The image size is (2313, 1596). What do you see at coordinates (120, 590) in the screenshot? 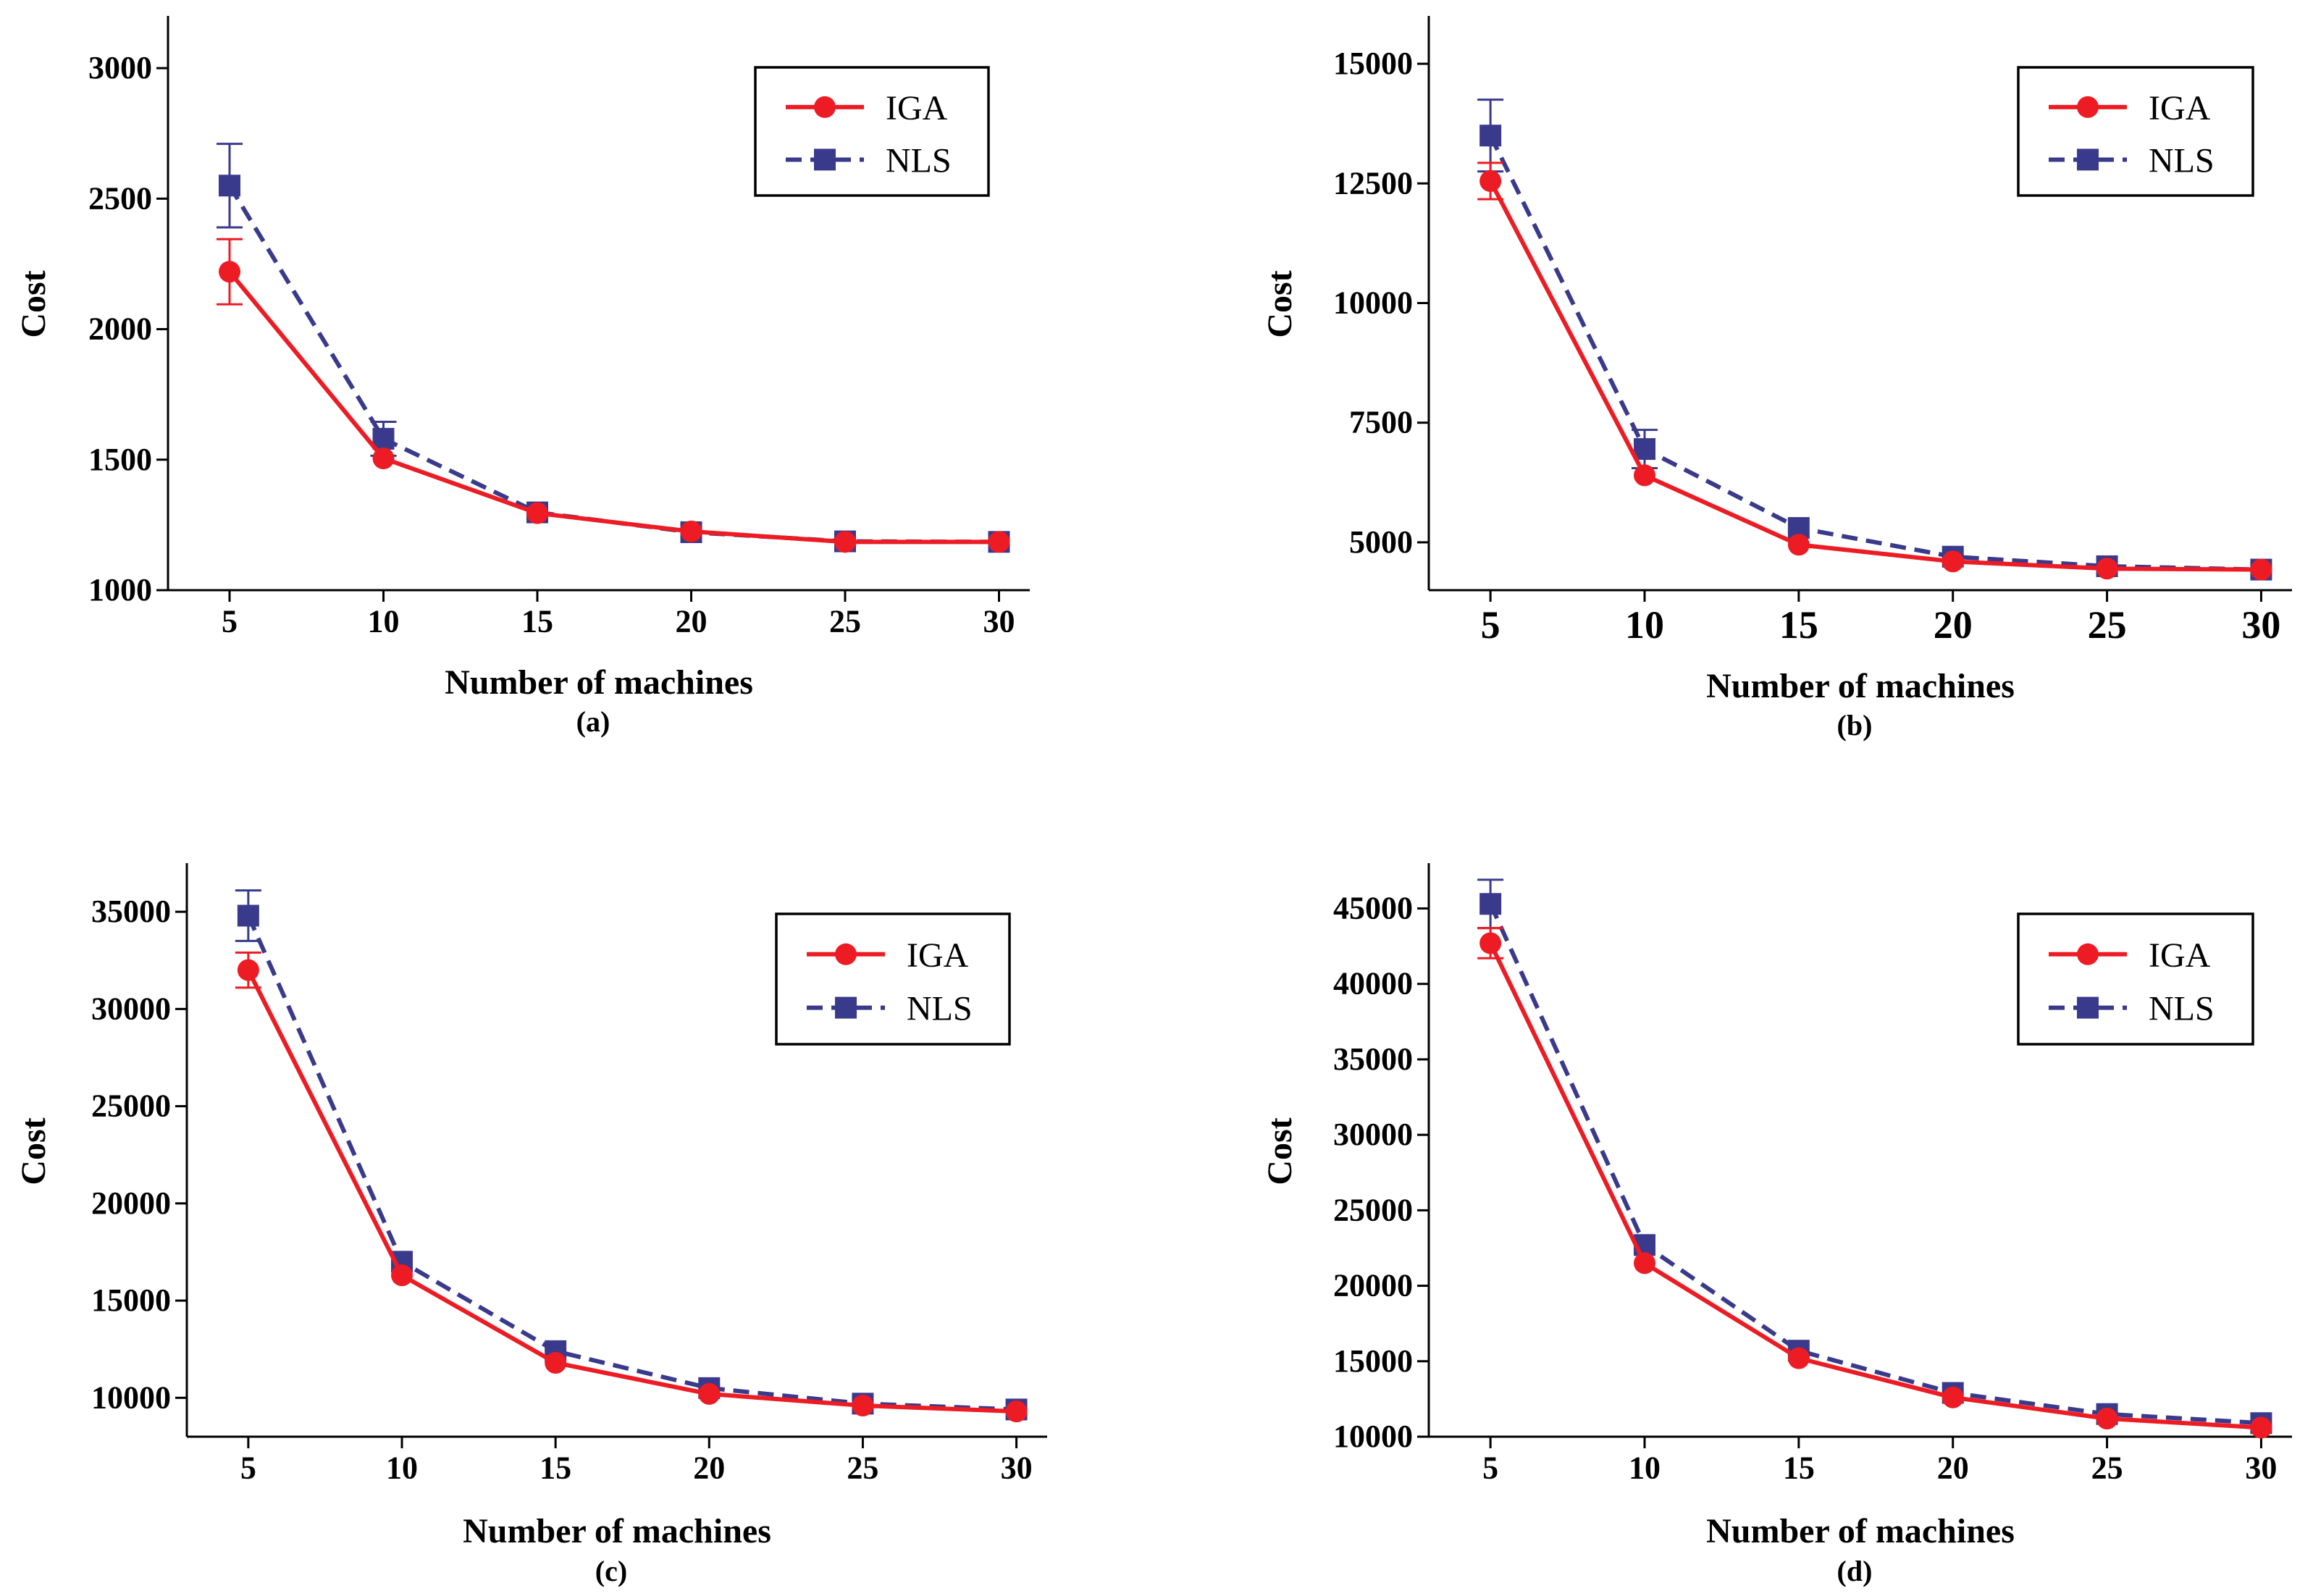
I see `y-tick-label: 1000` at bounding box center [120, 590].